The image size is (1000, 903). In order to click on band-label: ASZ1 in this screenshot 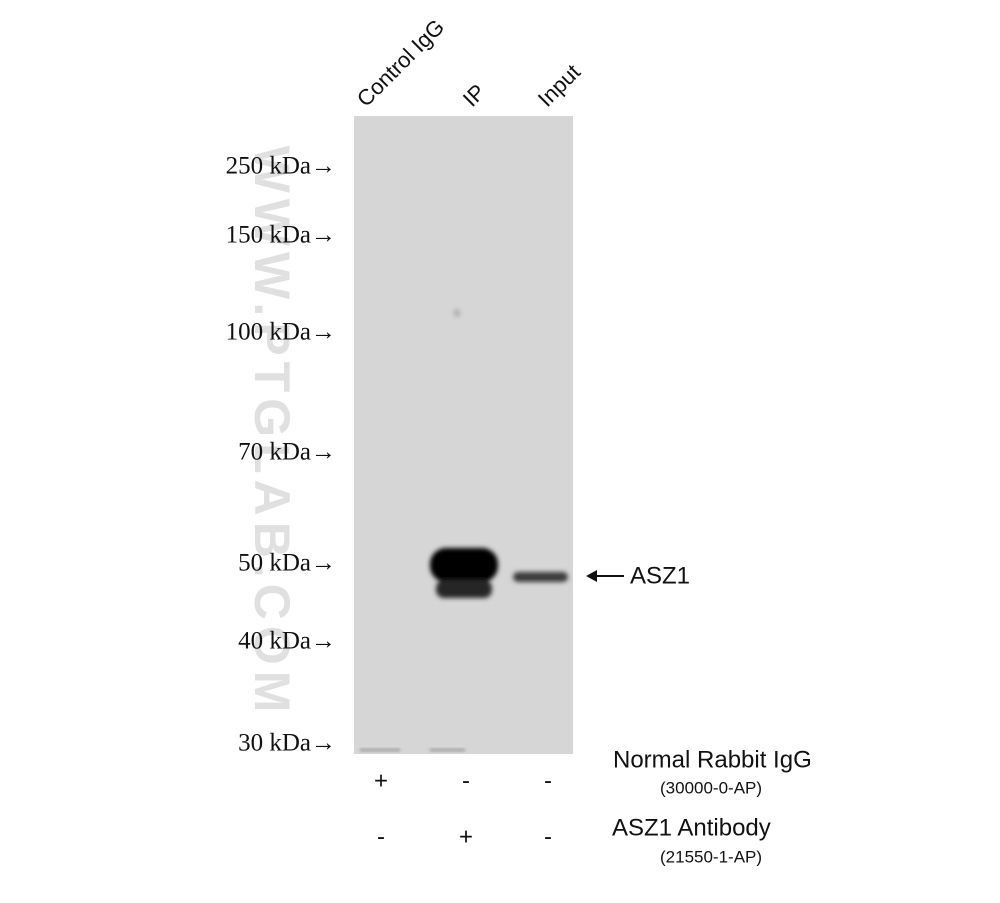, I will do `click(660, 575)`.